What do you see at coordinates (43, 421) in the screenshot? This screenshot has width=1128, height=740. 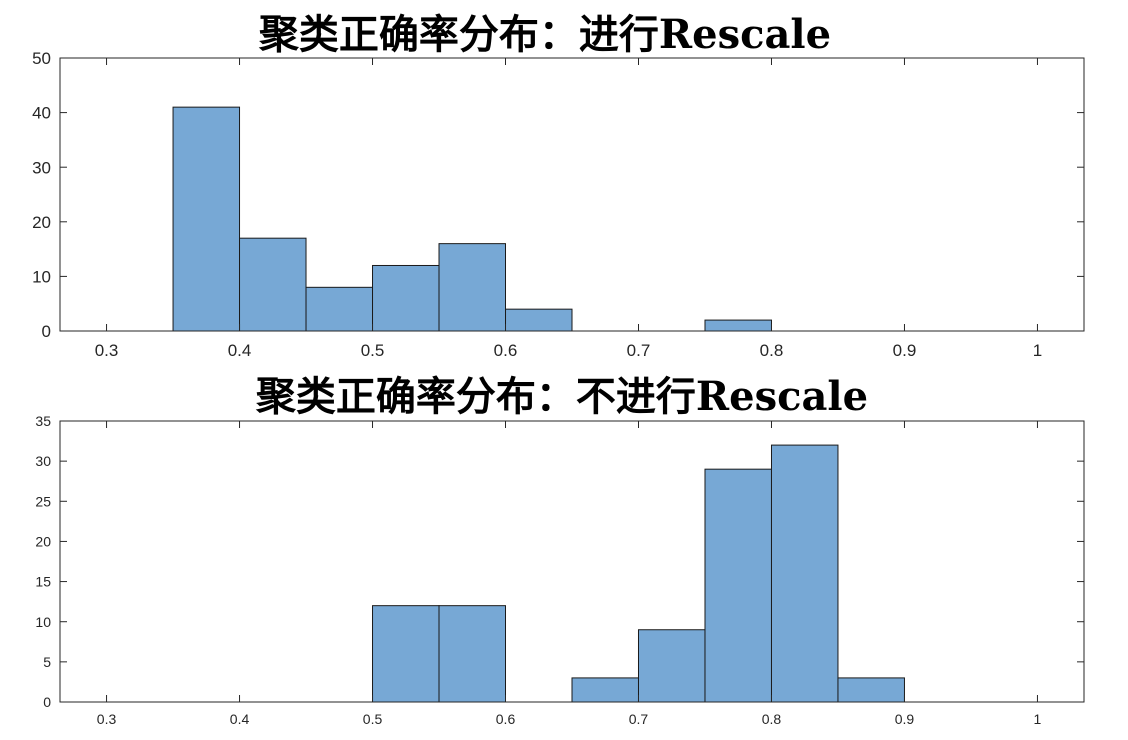 I see `y-tick-label: 35` at bounding box center [43, 421].